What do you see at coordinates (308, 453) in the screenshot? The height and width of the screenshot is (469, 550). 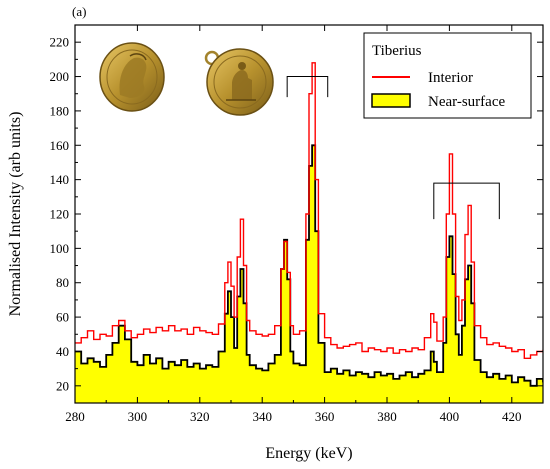 I see `x-axis-label: Energy (keV)` at bounding box center [308, 453].